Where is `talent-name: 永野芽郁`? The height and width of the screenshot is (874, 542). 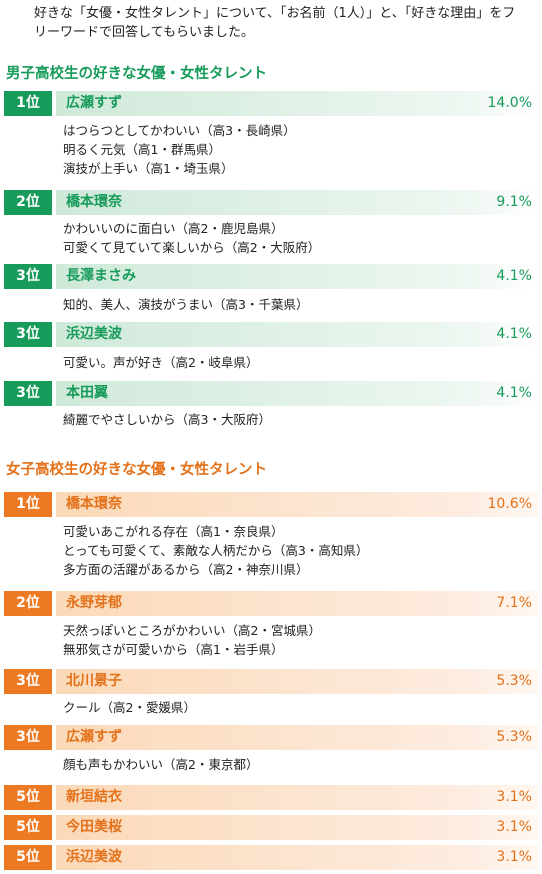 talent-name: 永野芽郁 is located at coordinates (94, 603).